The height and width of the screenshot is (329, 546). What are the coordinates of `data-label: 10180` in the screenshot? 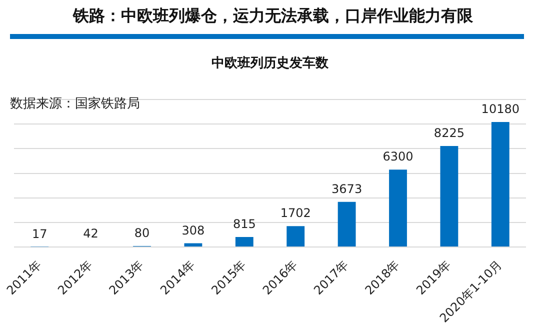 It's located at (500, 109).